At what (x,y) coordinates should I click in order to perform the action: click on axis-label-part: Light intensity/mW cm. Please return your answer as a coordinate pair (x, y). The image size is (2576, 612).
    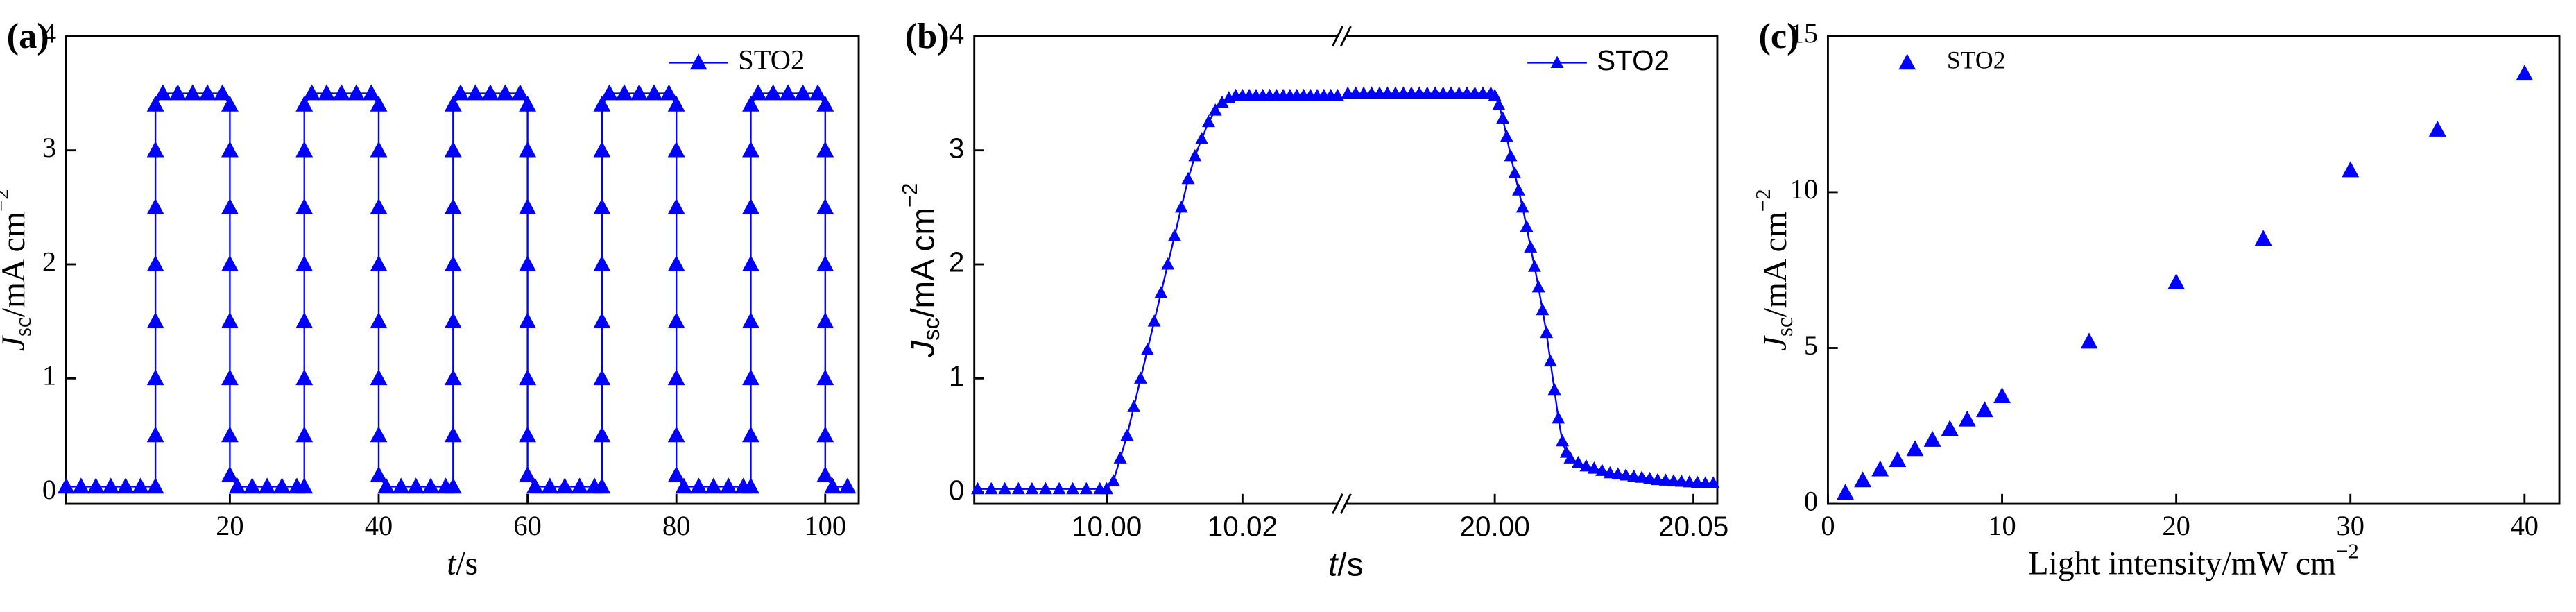
    Looking at the image, I should click on (2182, 563).